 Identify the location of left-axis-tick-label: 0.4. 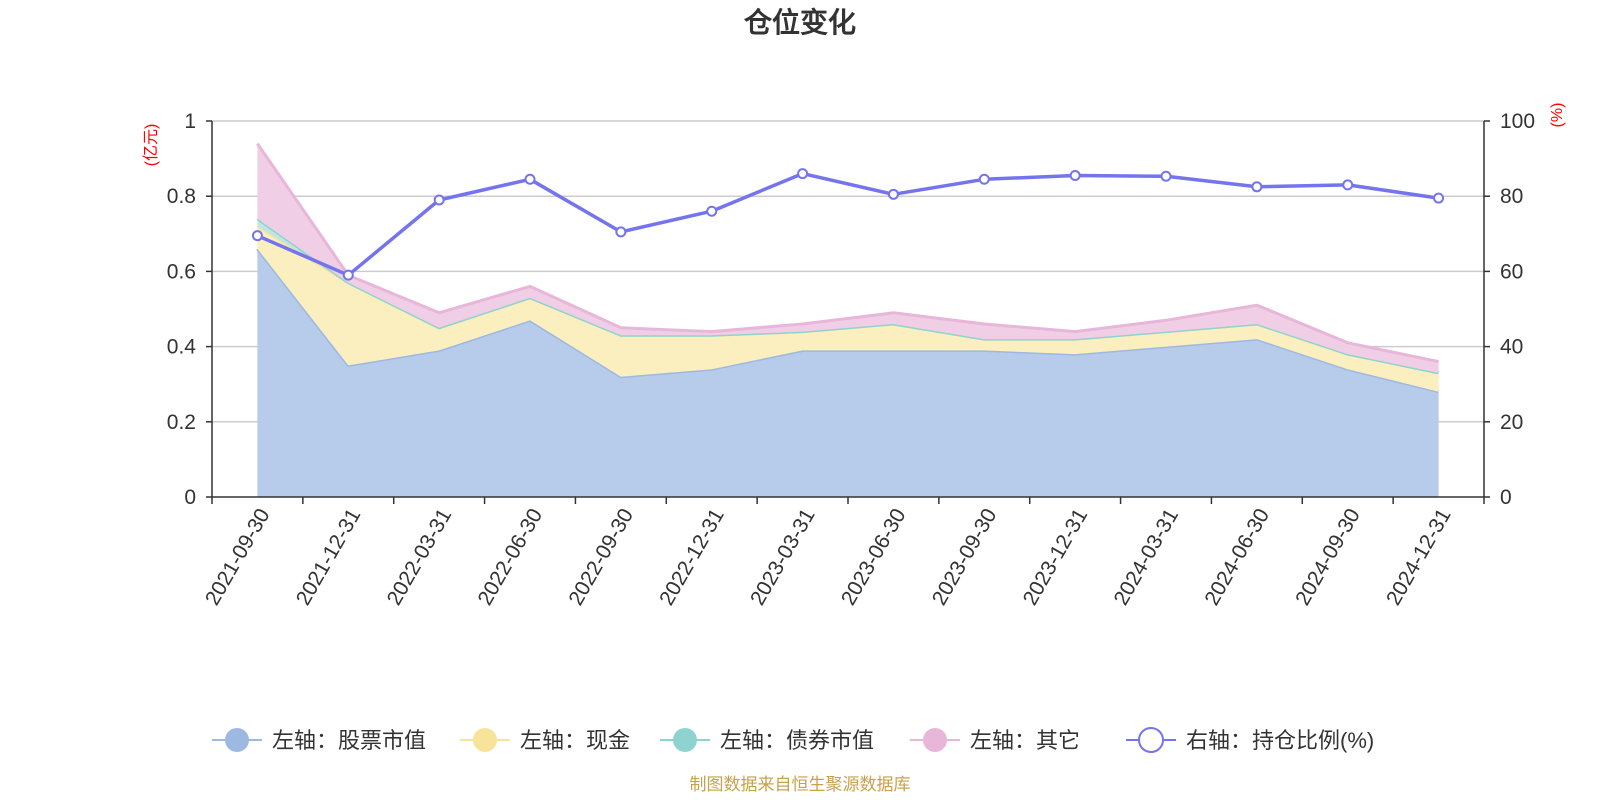
(182, 347).